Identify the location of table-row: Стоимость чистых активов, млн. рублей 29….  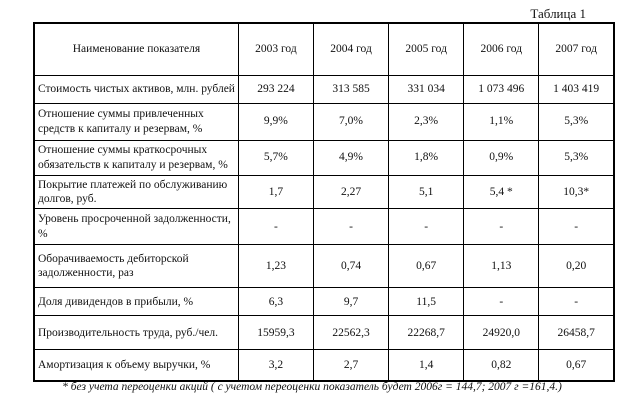
(324, 89).